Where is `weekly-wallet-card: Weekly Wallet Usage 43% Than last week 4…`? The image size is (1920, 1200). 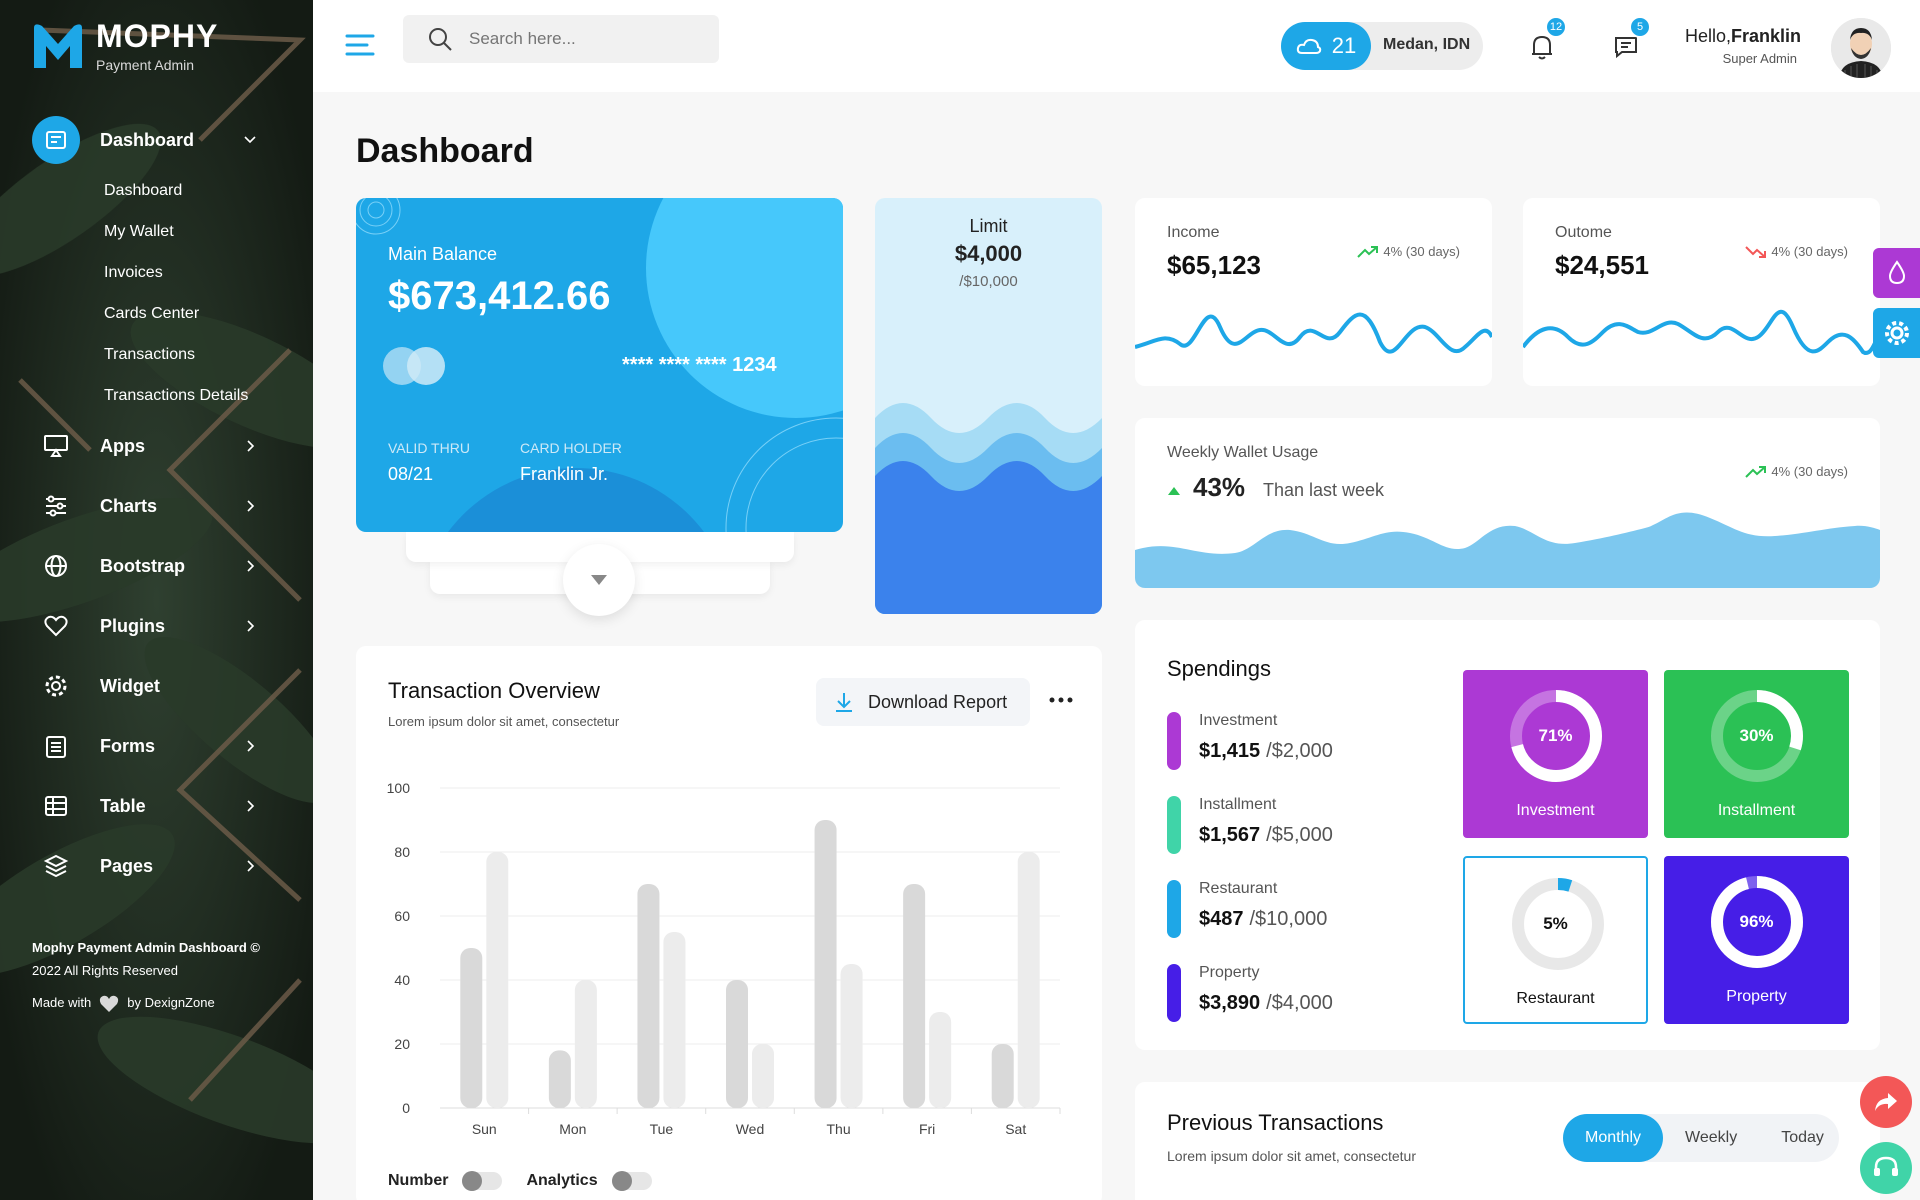
weekly-wallet-card: Weekly Wallet Usage 43% Than last week 4… is located at coordinates (1507, 503).